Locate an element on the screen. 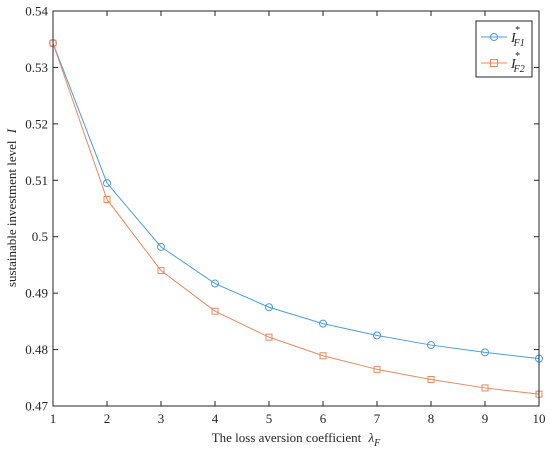 This screenshot has height=451, width=550. x-tick-label: 9 is located at coordinates (485, 418).